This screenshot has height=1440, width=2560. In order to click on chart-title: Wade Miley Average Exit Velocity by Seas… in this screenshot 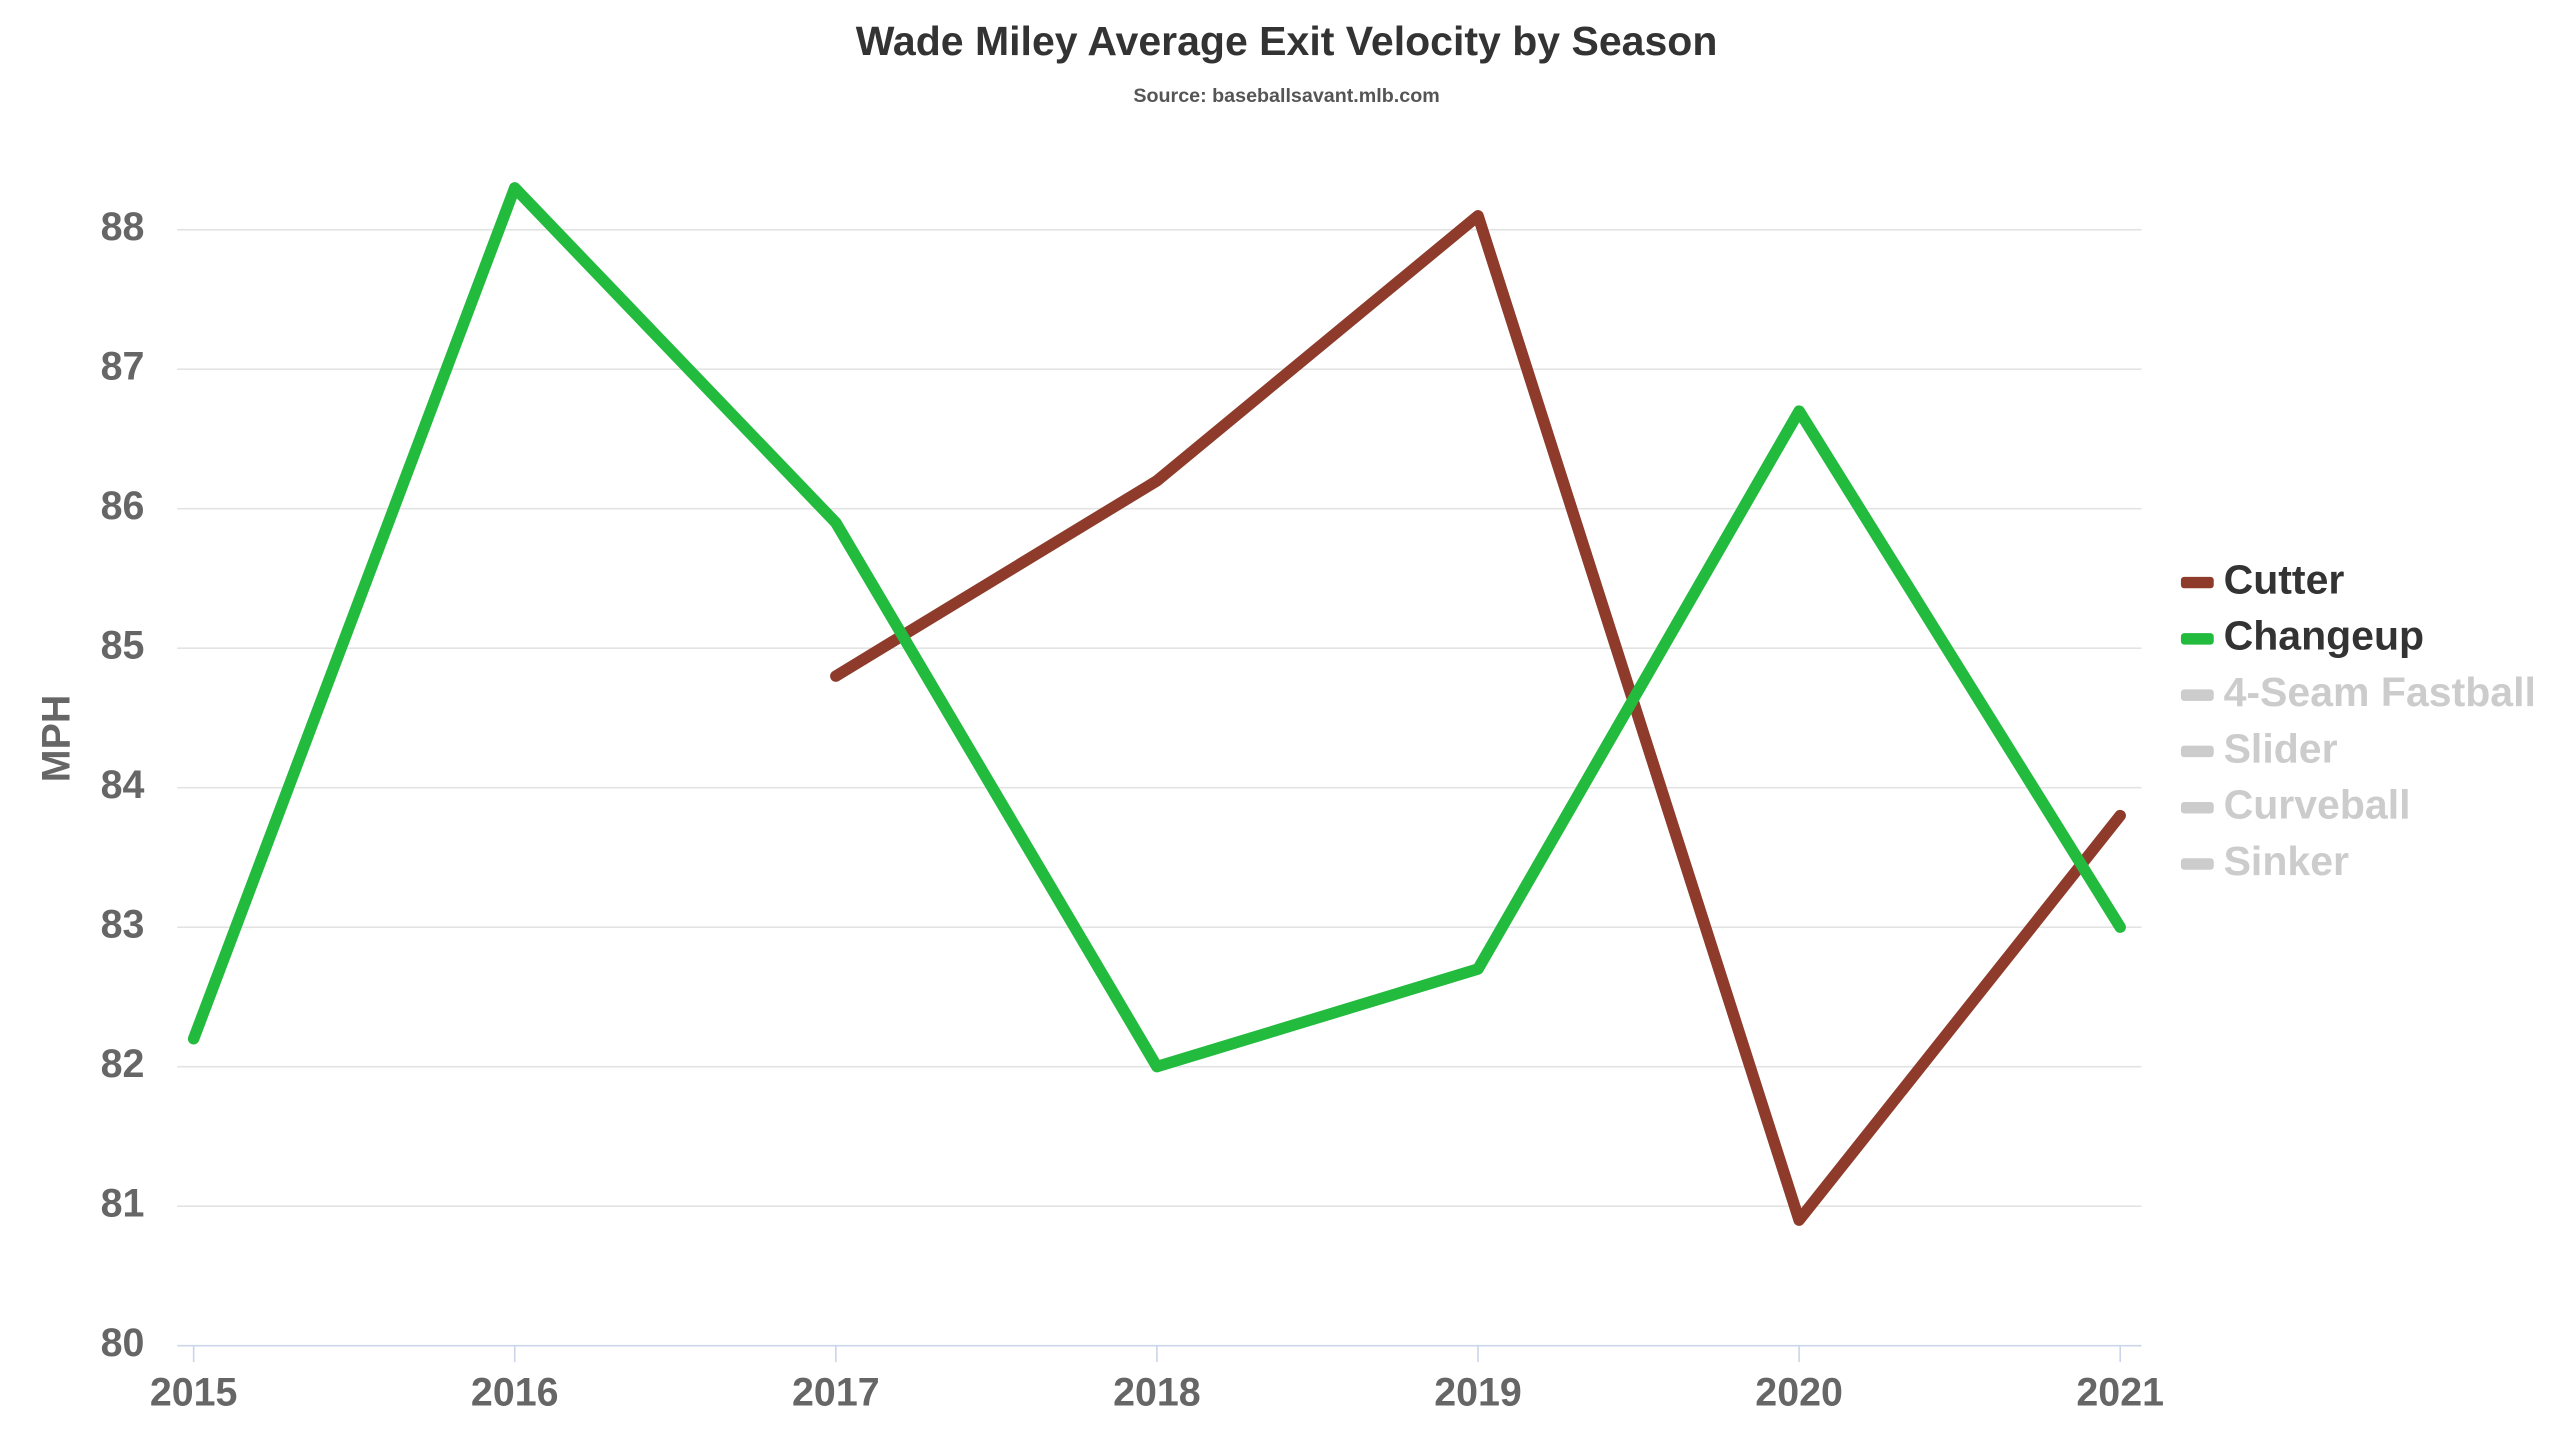, I will do `click(1287, 41)`.